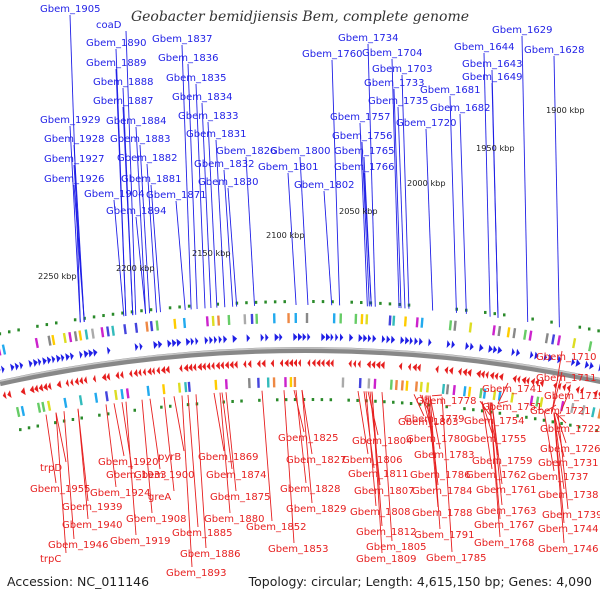 This screenshot has height=600, width=600. Describe the element at coordinates (386, 532) in the screenshot. I see `reverse-gene-label: Gbem_1812` at that location.